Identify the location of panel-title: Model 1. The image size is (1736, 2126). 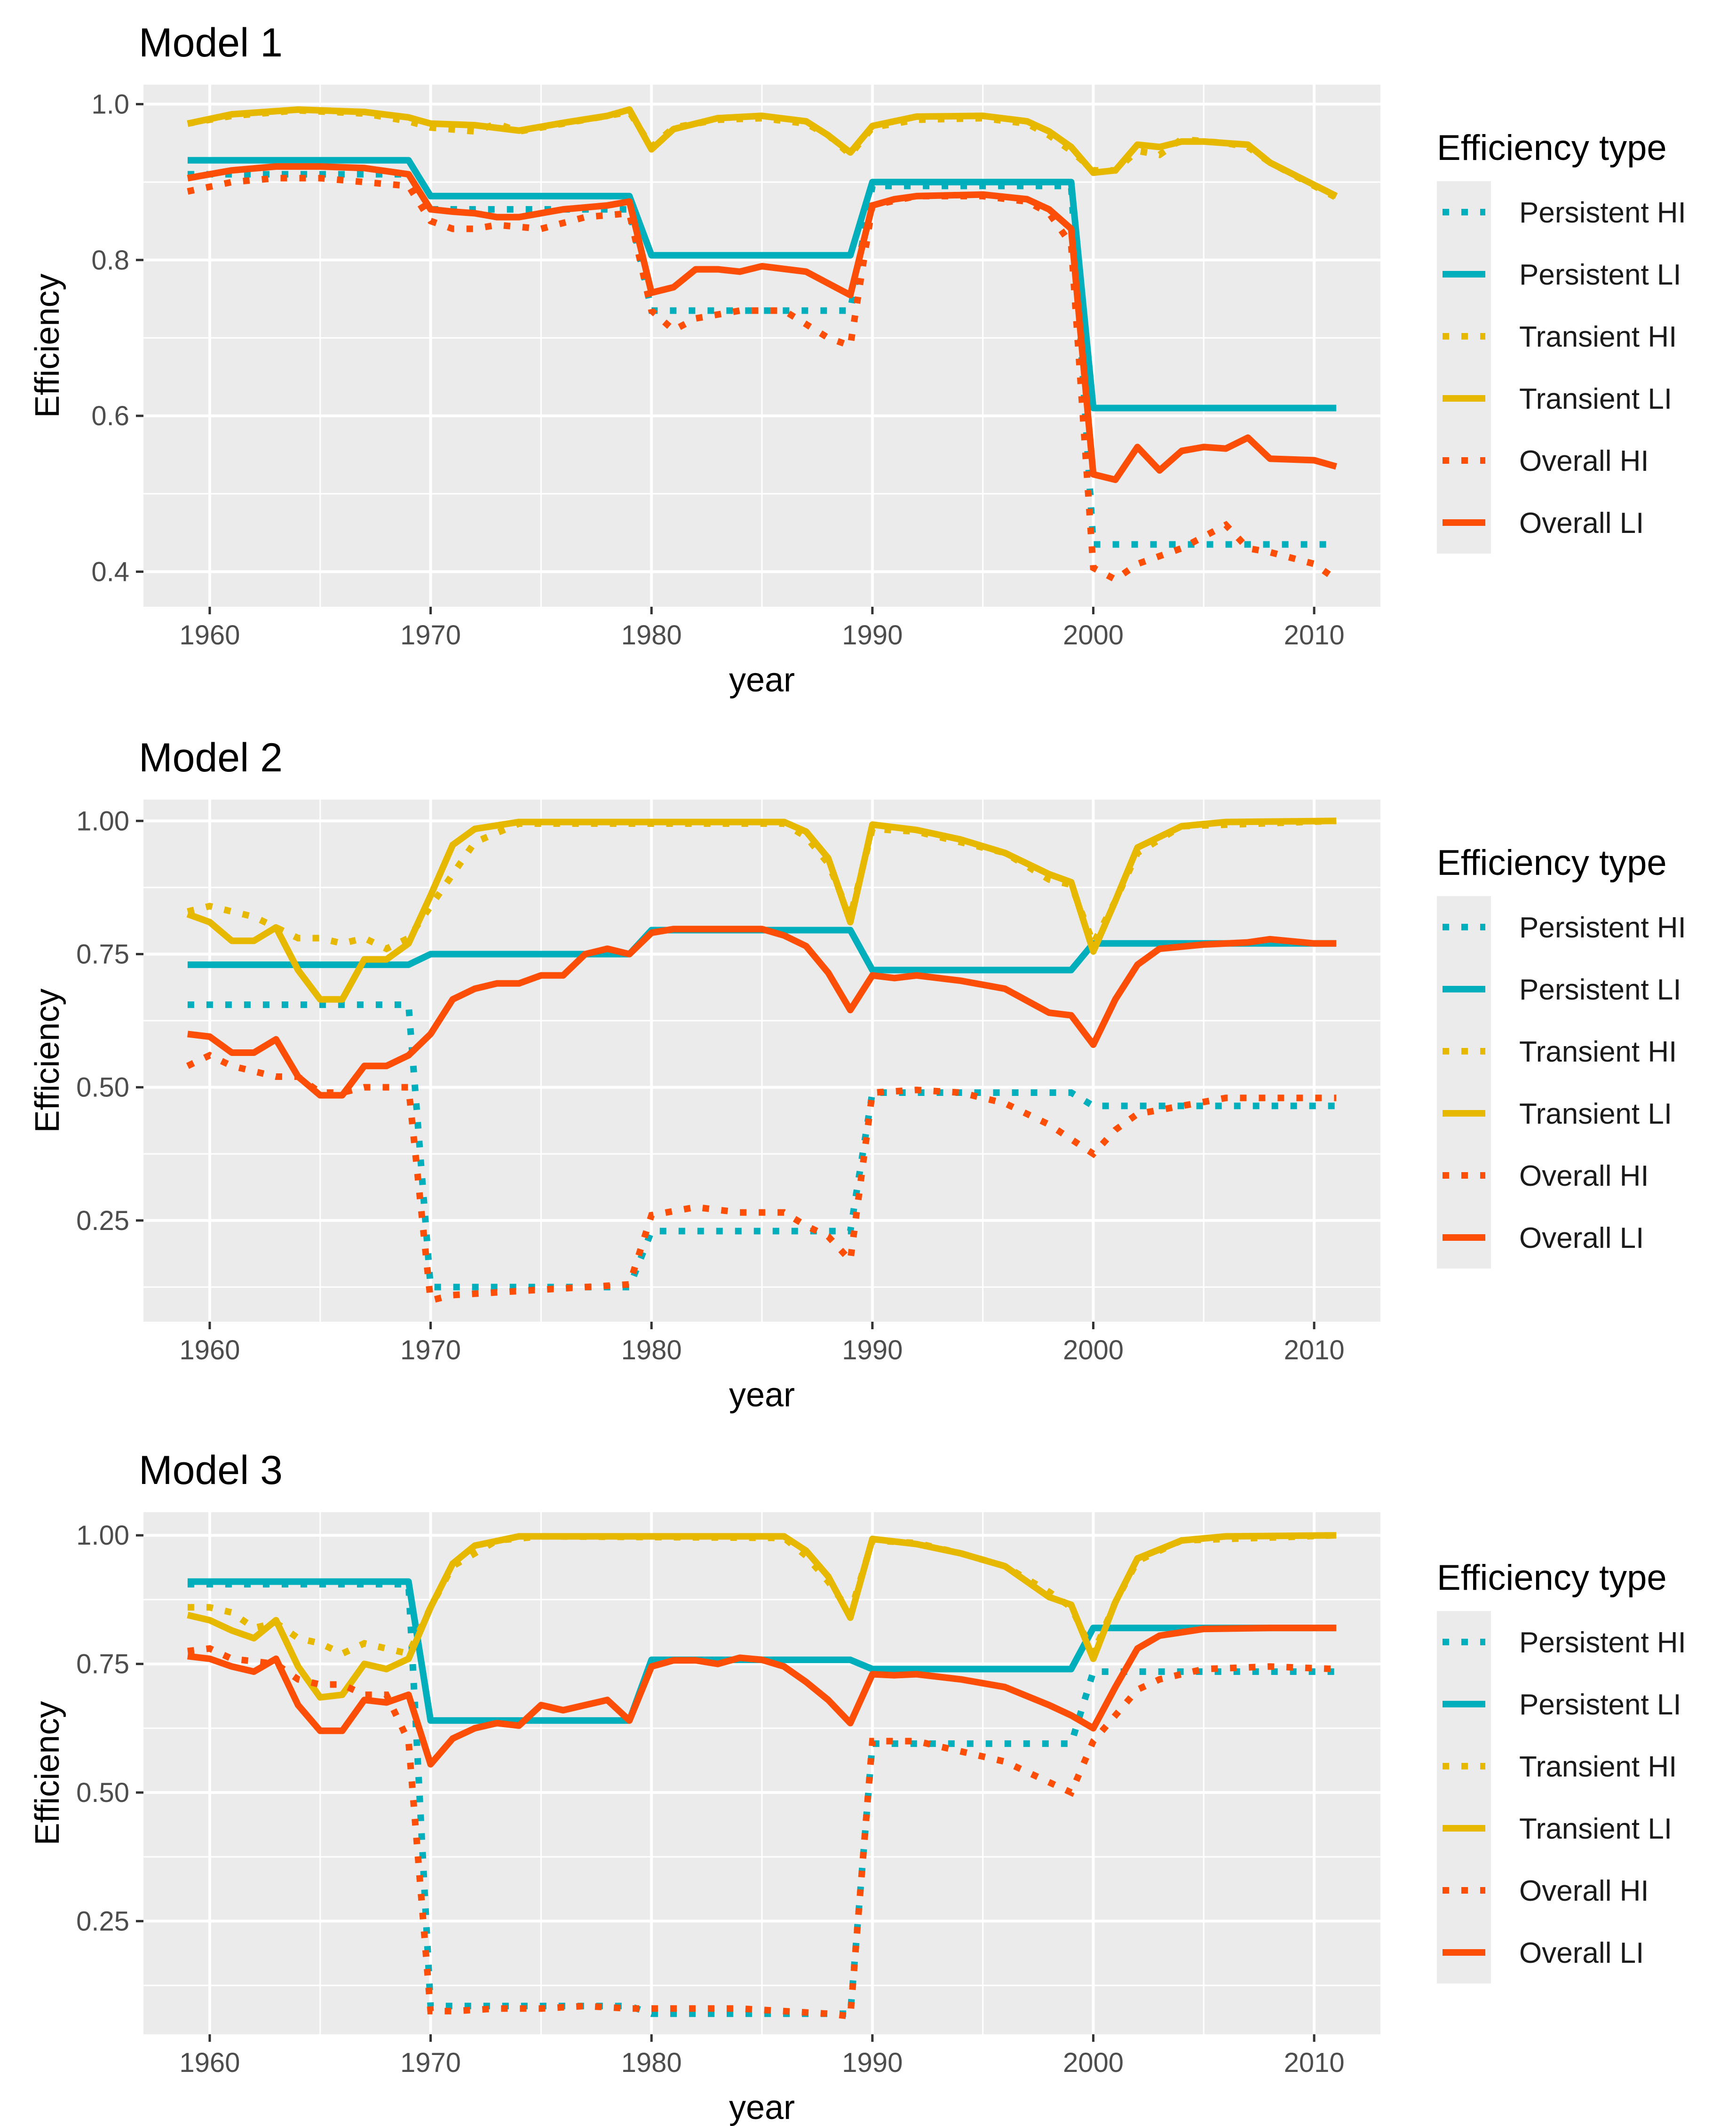
(211, 42).